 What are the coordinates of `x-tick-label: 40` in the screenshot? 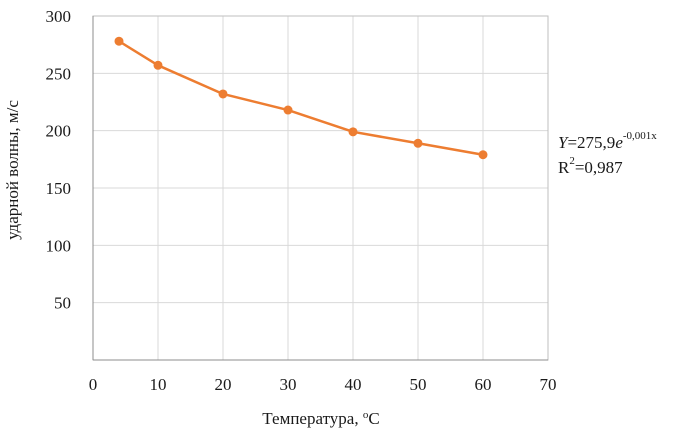 It's located at (353, 384).